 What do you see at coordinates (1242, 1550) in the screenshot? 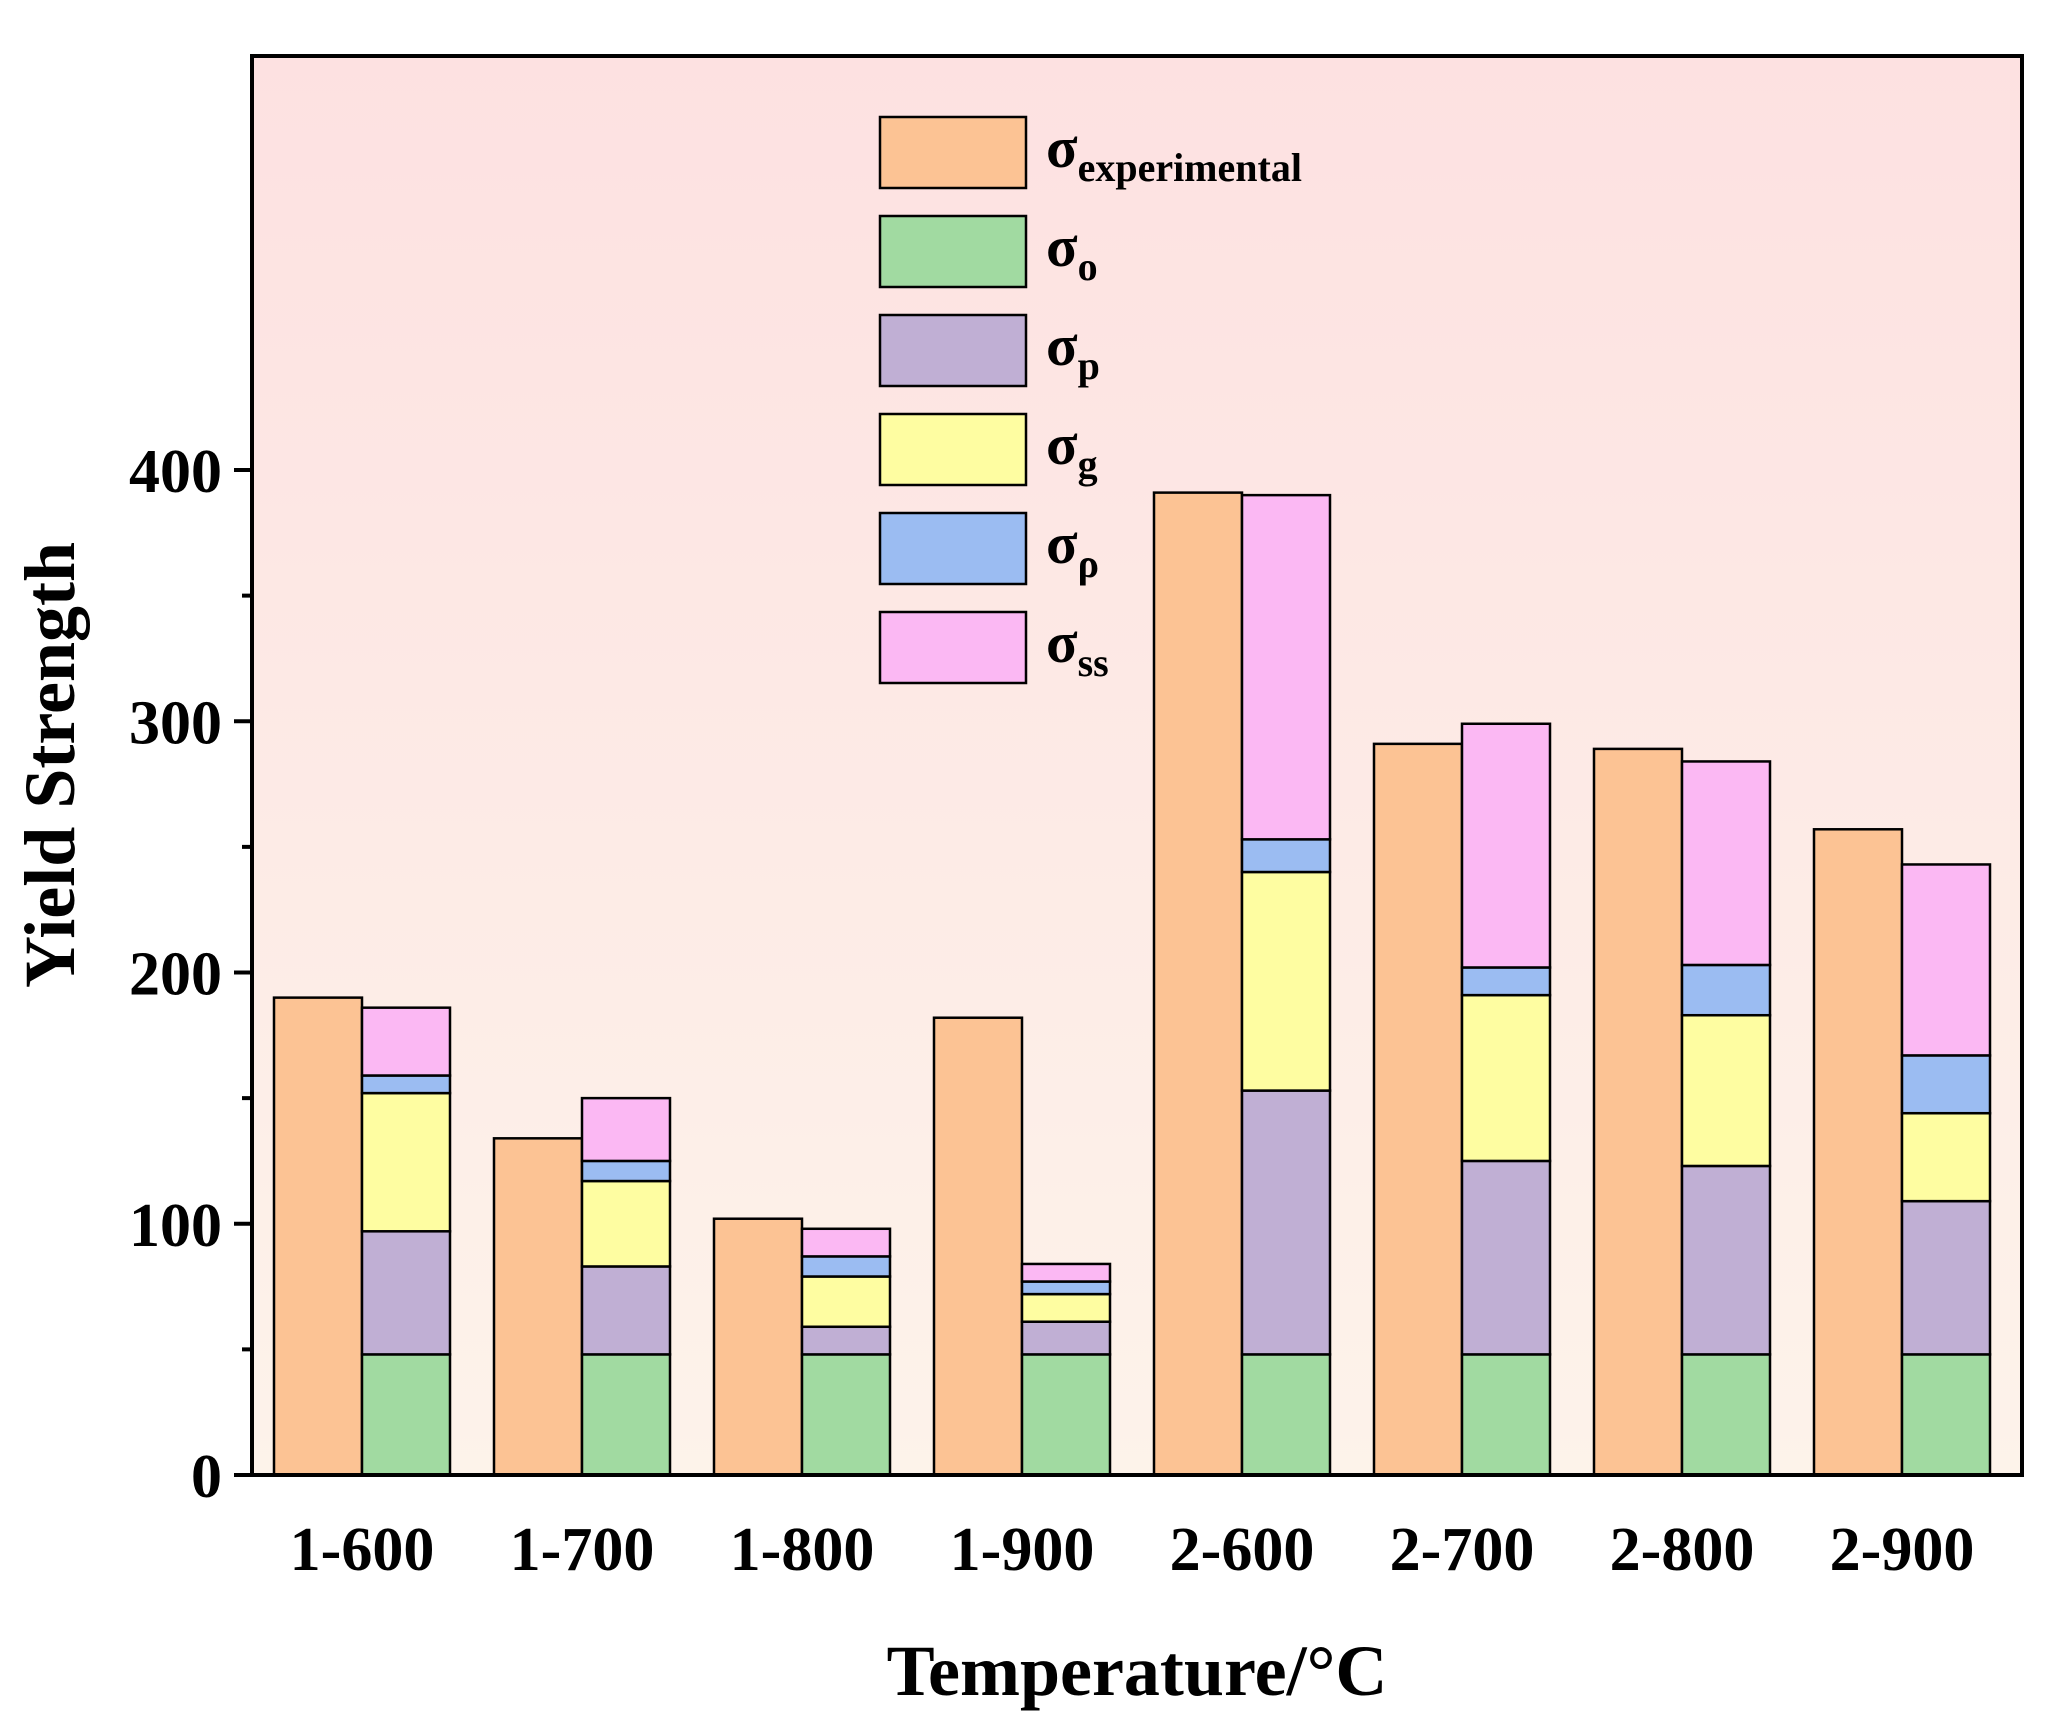
I see `x-tick-label: 2-600` at bounding box center [1242, 1550].